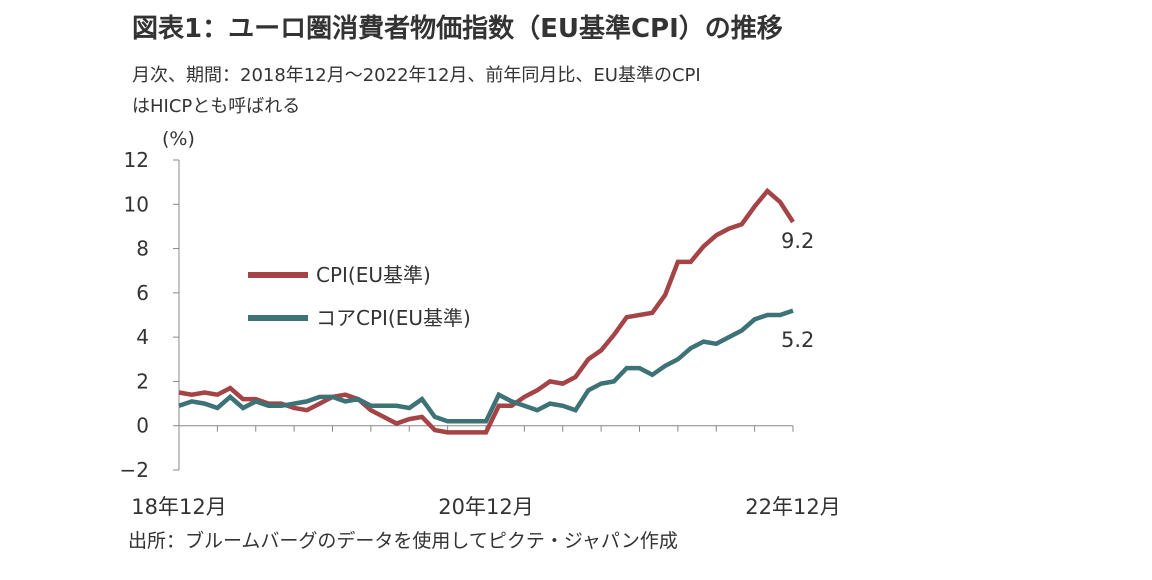 The width and height of the screenshot is (1152, 580). I want to click on y-tick-label: 0, so click(142, 426).